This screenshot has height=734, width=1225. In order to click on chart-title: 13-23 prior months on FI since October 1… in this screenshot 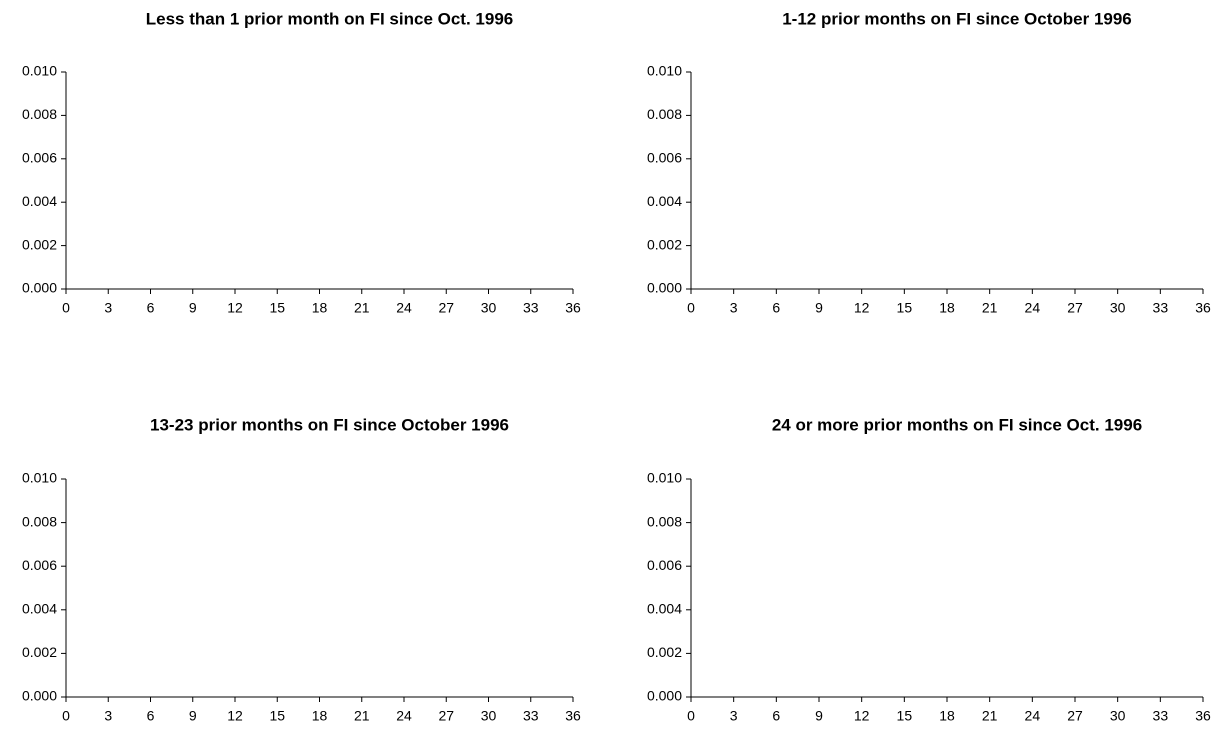, I will do `click(329, 424)`.